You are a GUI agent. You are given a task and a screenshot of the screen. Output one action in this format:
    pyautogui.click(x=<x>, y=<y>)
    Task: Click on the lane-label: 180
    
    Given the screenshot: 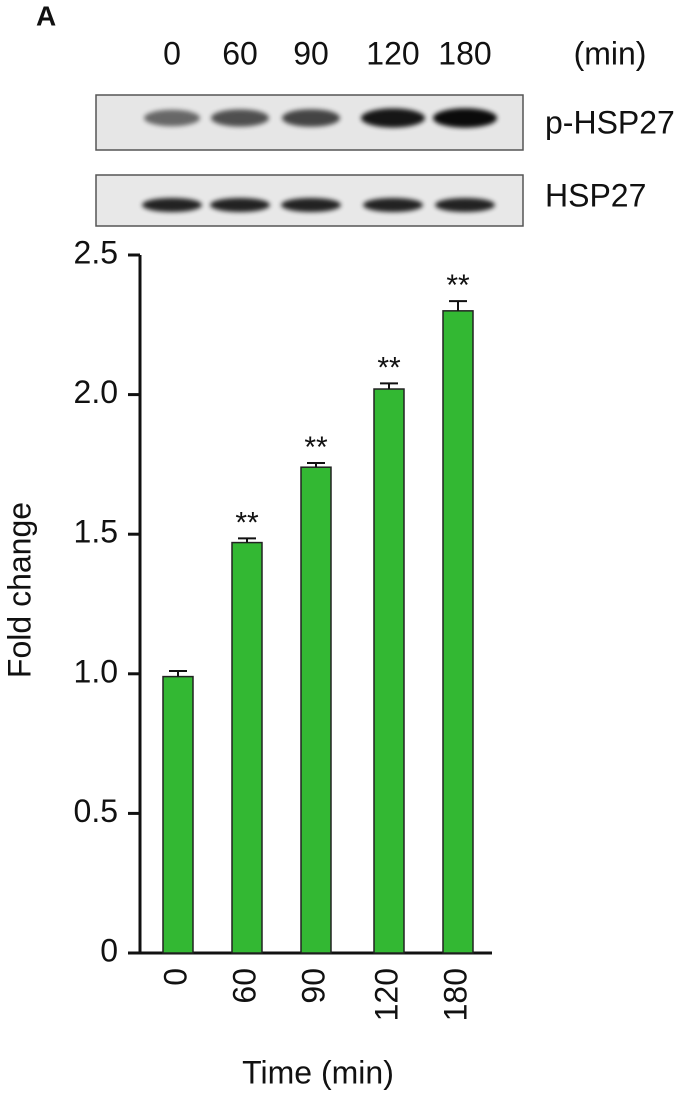 What is the action you would take?
    pyautogui.click(x=464, y=53)
    